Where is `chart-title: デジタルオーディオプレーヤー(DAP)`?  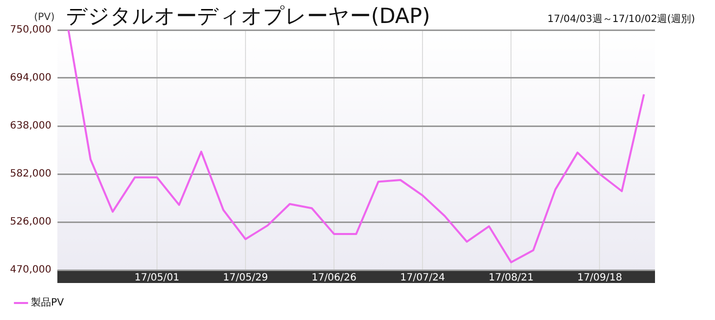
chart-title: デジタルオーディオプレーヤー(DAP) is located at coordinates (248, 16).